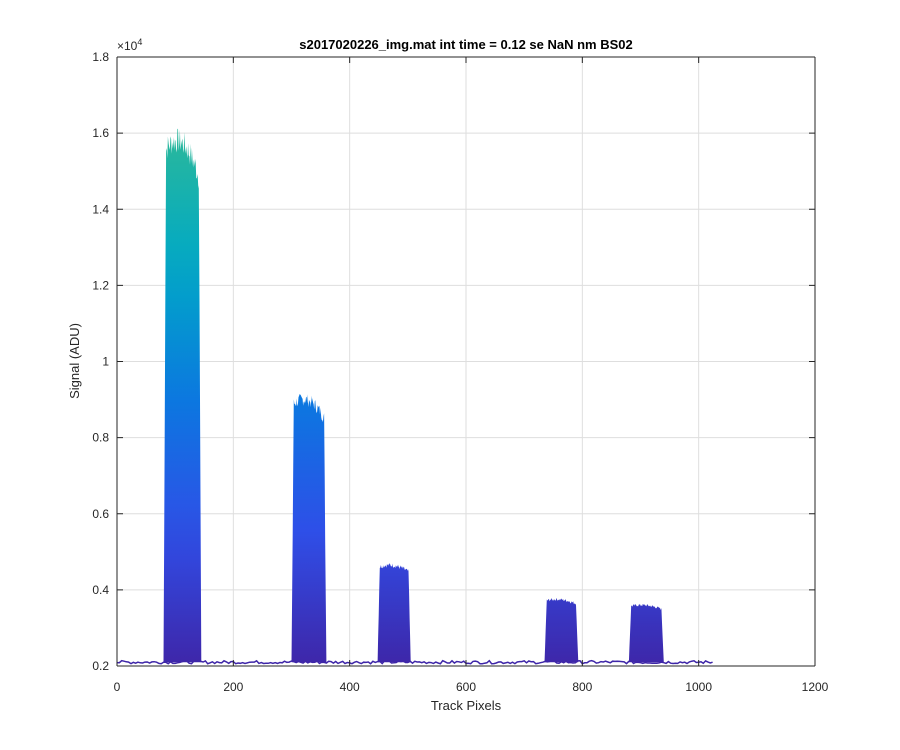 The height and width of the screenshot is (750, 900). What do you see at coordinates (582, 687) in the screenshot?
I see `x-tick-label: 800` at bounding box center [582, 687].